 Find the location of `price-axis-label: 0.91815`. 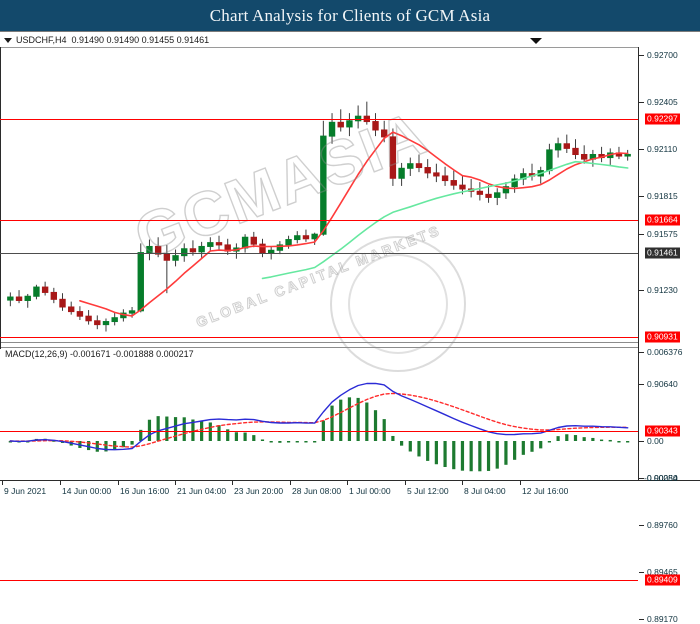

price-axis-label: 0.91815 is located at coordinates (662, 196).